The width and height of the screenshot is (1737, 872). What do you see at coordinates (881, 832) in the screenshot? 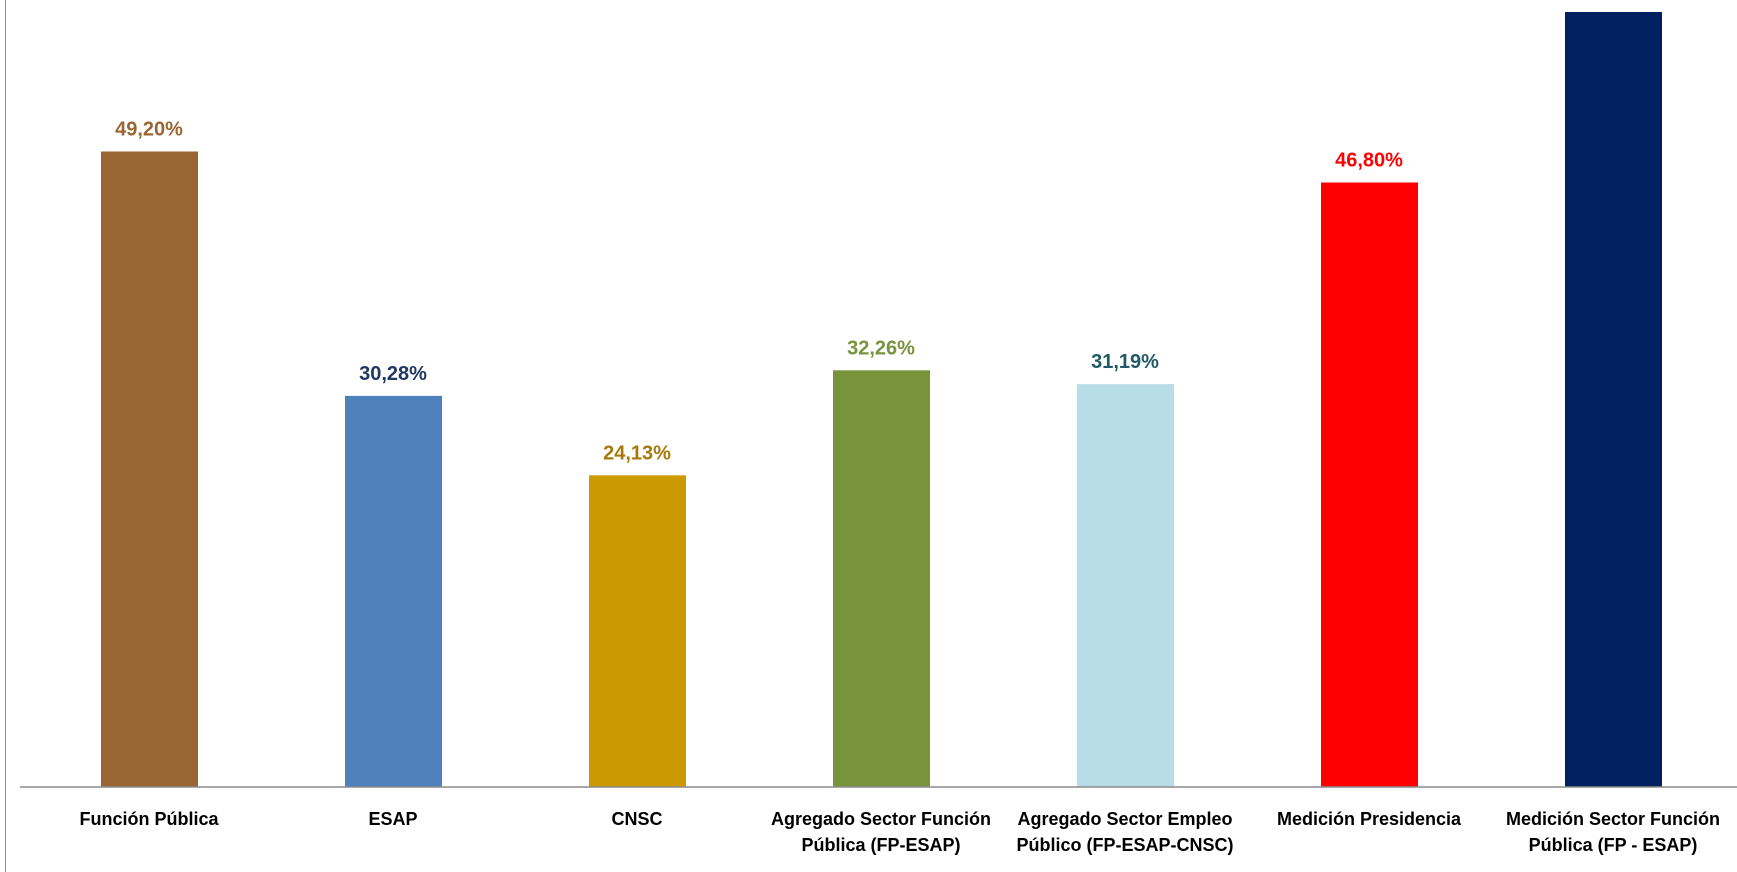
I see `category-label-4: Agregado Sector Función Pública (FP-ESAP)` at bounding box center [881, 832].